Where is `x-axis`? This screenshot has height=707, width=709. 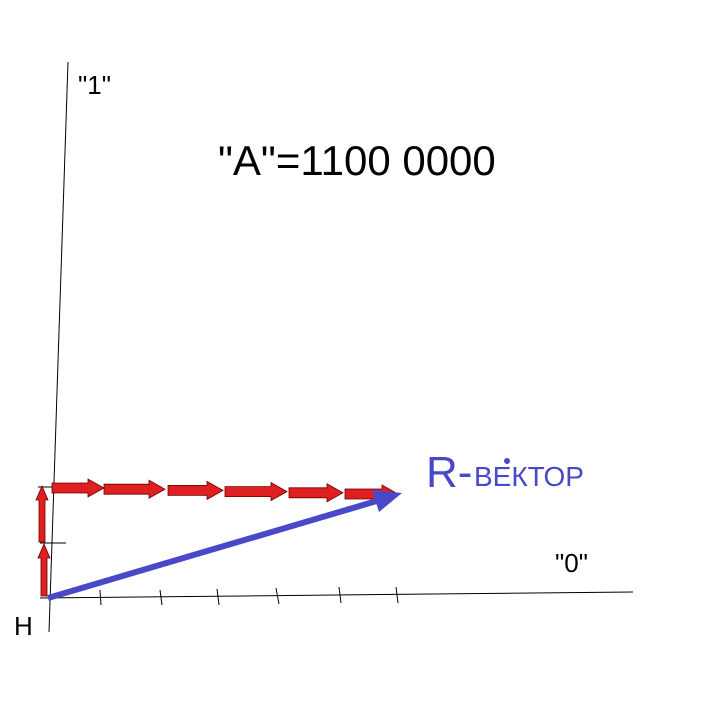 x-axis is located at coordinates (336, 595).